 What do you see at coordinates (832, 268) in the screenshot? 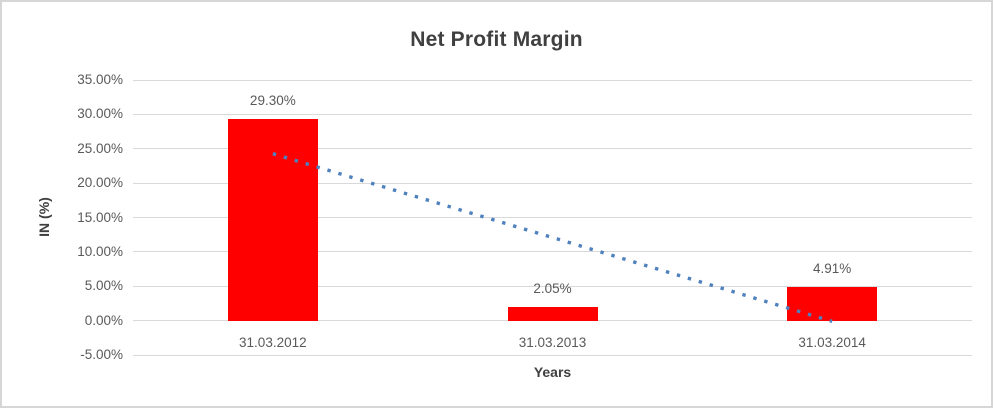
I see `bar-data-label: 4.91%` at bounding box center [832, 268].